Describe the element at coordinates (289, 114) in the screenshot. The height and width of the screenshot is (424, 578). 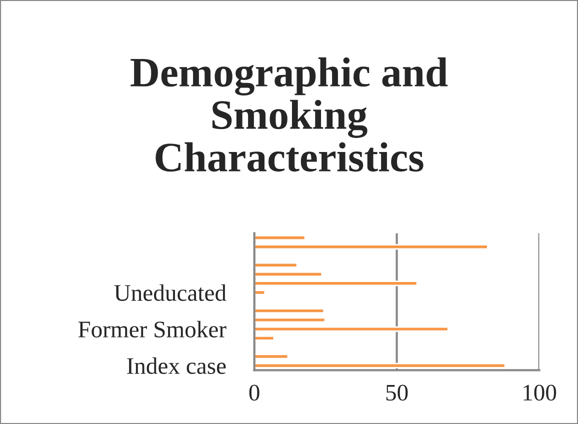
I see `chart-title: Demographic and Smoking Characteristics` at that location.